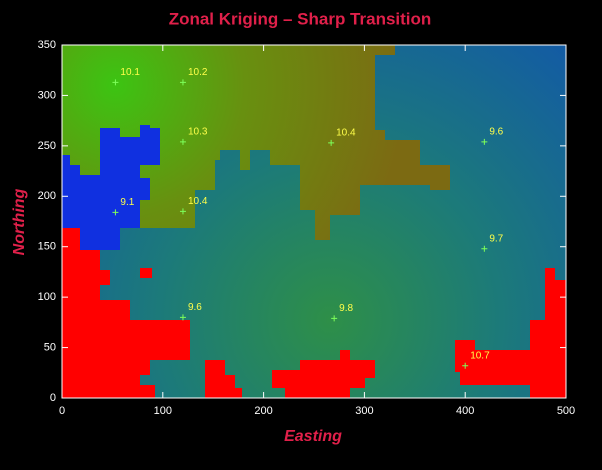 The width and height of the screenshot is (602, 470). What do you see at coordinates (346, 308) in the screenshot?
I see `value-label: 9.8` at bounding box center [346, 308].